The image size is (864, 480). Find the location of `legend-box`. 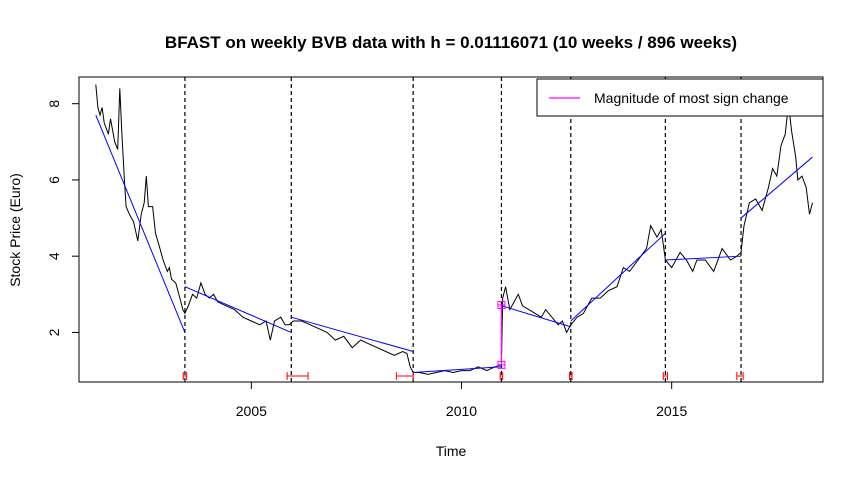

legend-box is located at coordinates (680, 97).